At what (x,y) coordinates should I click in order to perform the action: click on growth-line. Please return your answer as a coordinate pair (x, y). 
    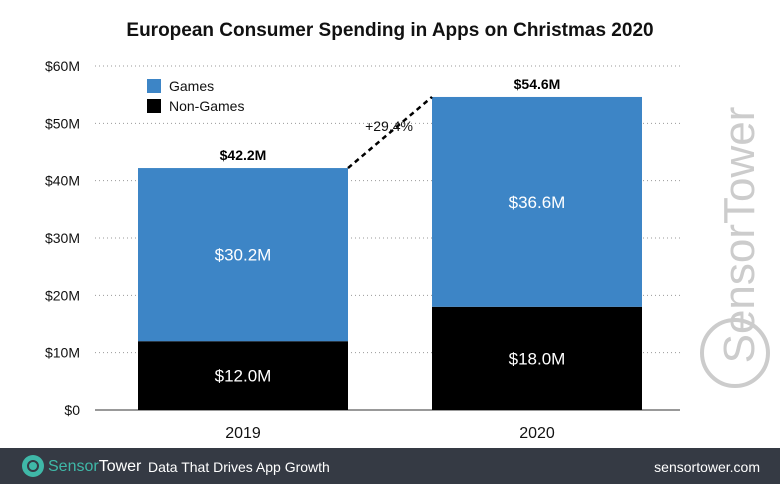
    Looking at the image, I should click on (390, 133).